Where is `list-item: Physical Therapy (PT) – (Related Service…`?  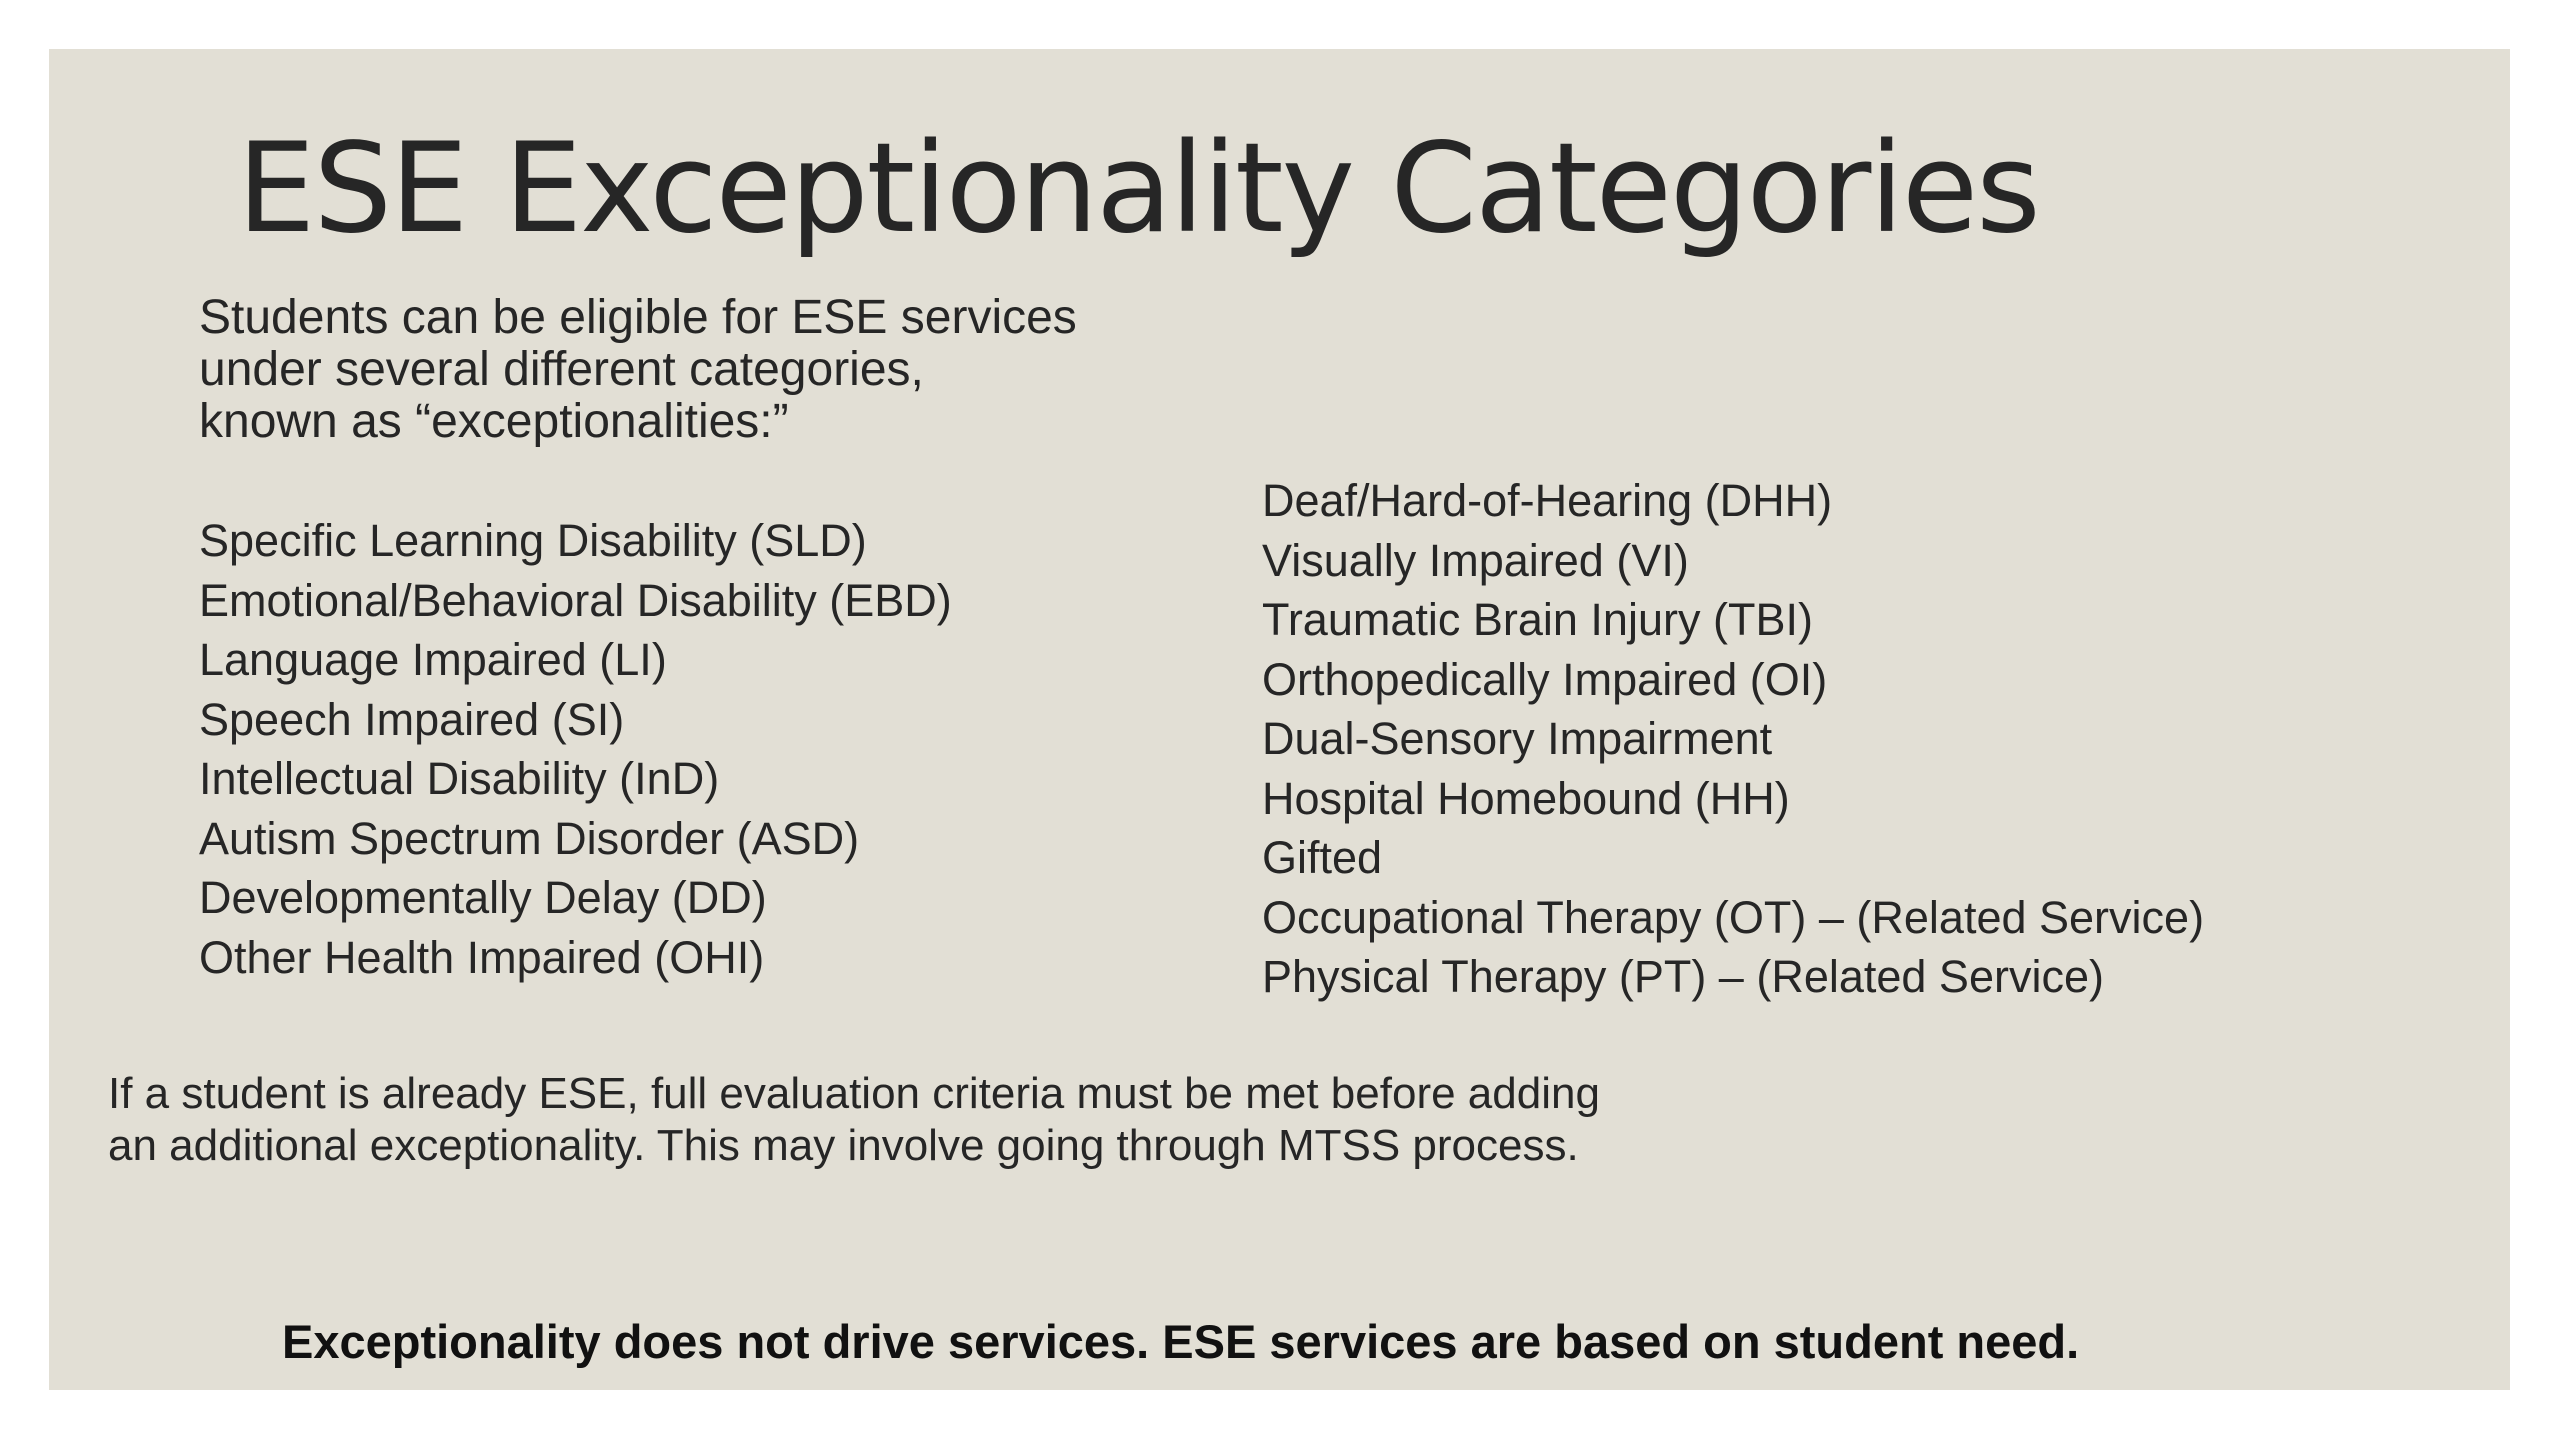
list-item: Physical Therapy (PT) – (Related Service… is located at coordinates (1683, 976).